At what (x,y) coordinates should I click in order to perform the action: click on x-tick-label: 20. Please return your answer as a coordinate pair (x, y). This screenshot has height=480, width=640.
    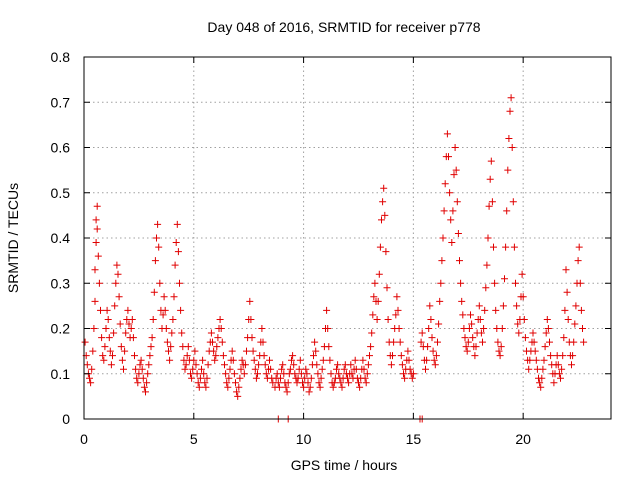
    Looking at the image, I should click on (523, 439).